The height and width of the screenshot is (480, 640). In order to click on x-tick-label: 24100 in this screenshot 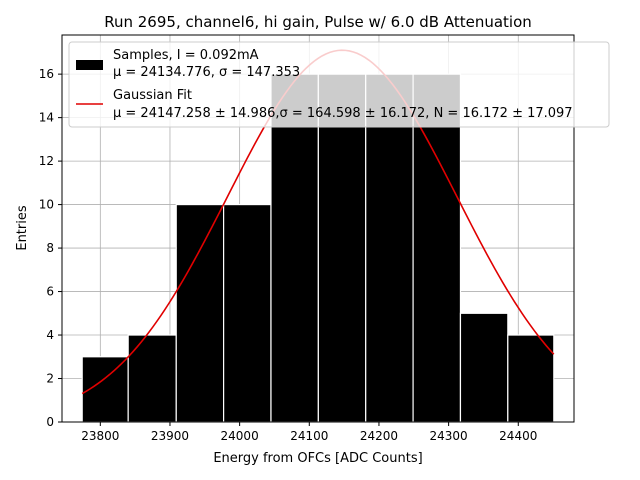, I will do `click(309, 436)`.